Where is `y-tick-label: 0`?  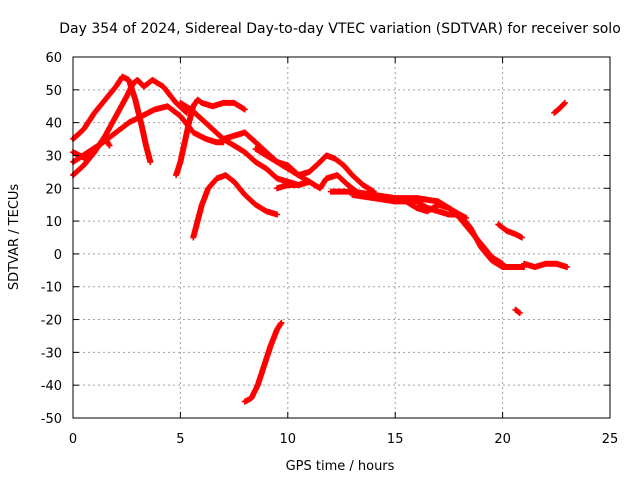 y-tick-label: 0 is located at coordinates (58, 255).